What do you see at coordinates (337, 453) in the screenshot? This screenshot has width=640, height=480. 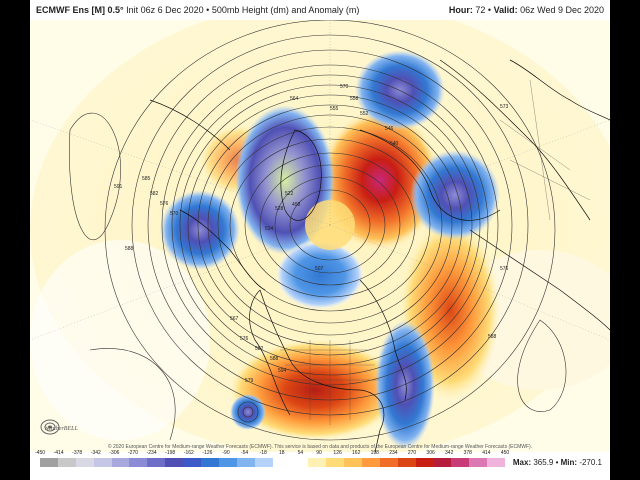 I see `colorbar-tick-label: 126` at bounding box center [337, 453].